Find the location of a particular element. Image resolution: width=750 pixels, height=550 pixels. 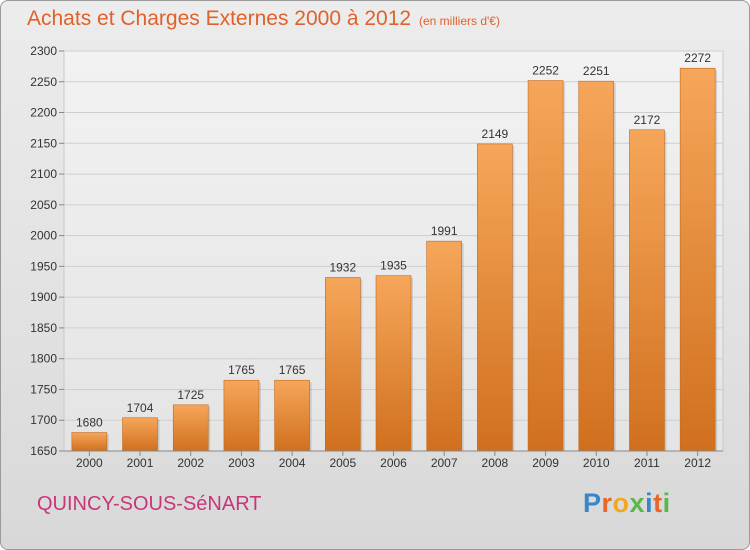

data-label: 1932 is located at coordinates (342, 267).